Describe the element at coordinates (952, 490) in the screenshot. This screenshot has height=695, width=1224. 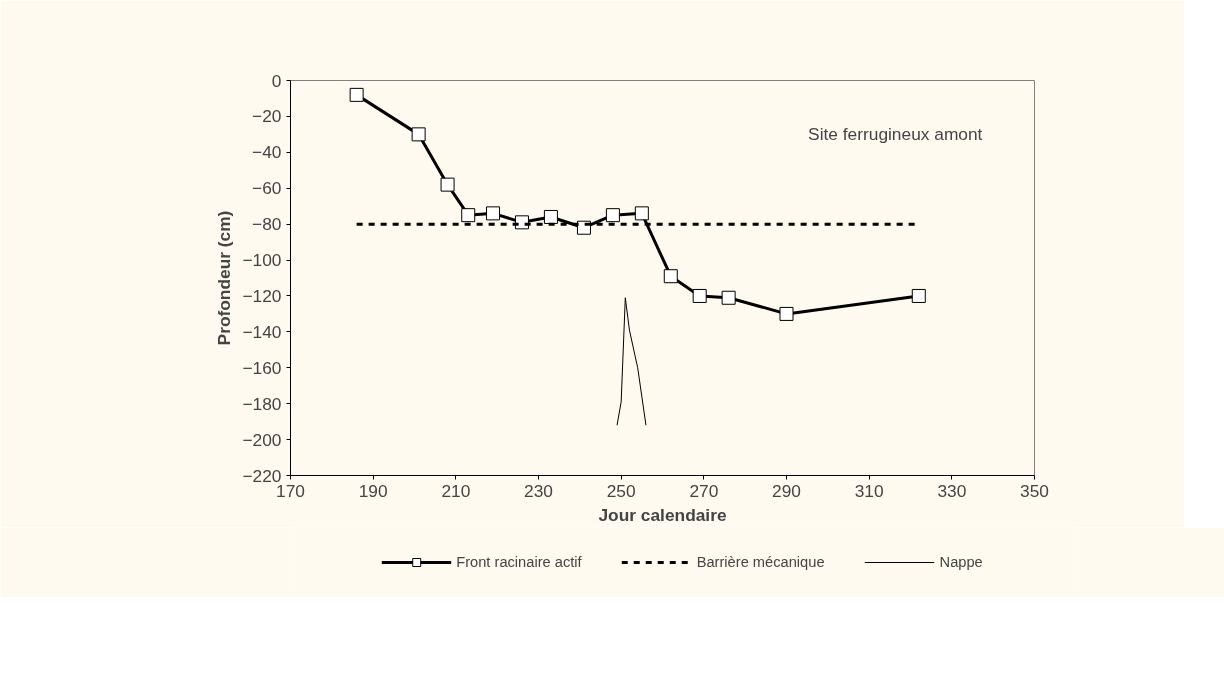
I see `x-tick-label: 330` at that location.